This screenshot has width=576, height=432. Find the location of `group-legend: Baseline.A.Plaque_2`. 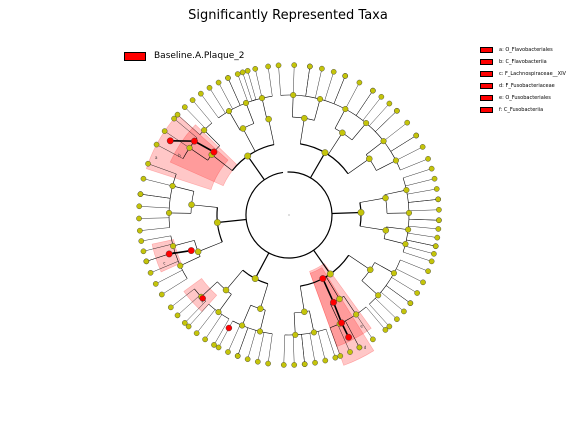

group-legend: Baseline.A.Plaque_2 is located at coordinates (184, 56).